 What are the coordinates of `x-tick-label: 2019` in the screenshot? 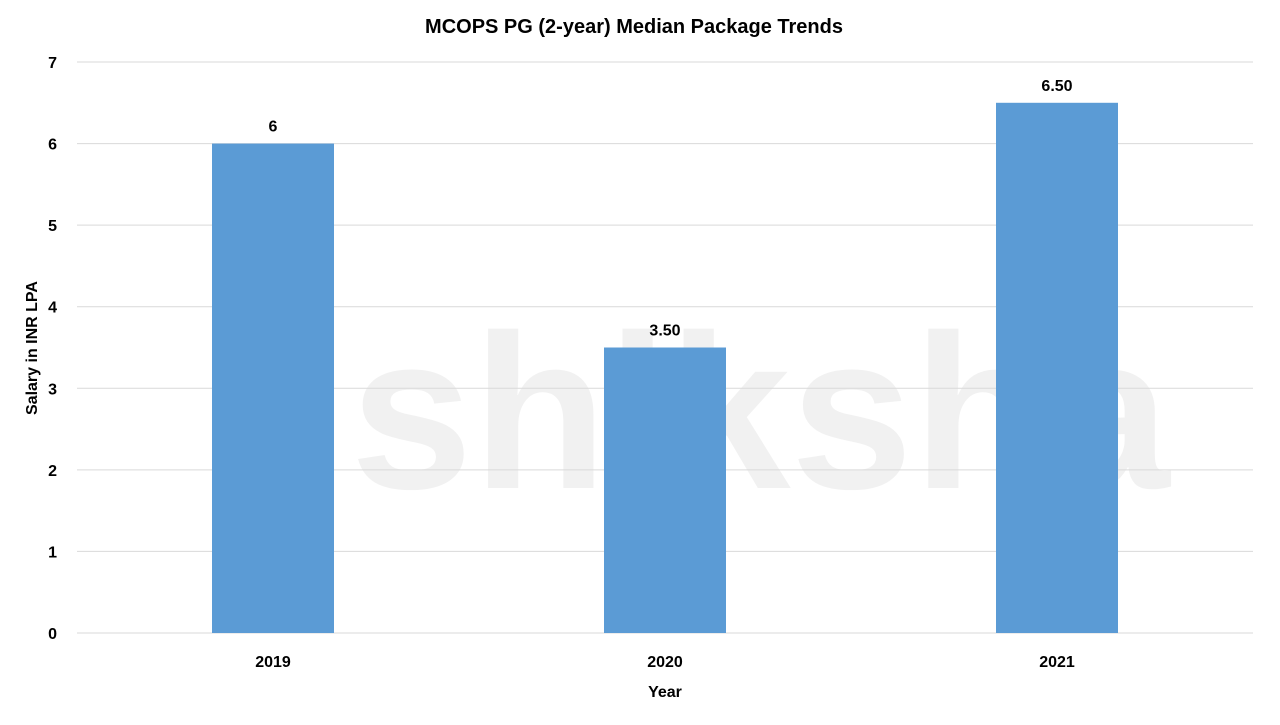 It's located at (273, 662).